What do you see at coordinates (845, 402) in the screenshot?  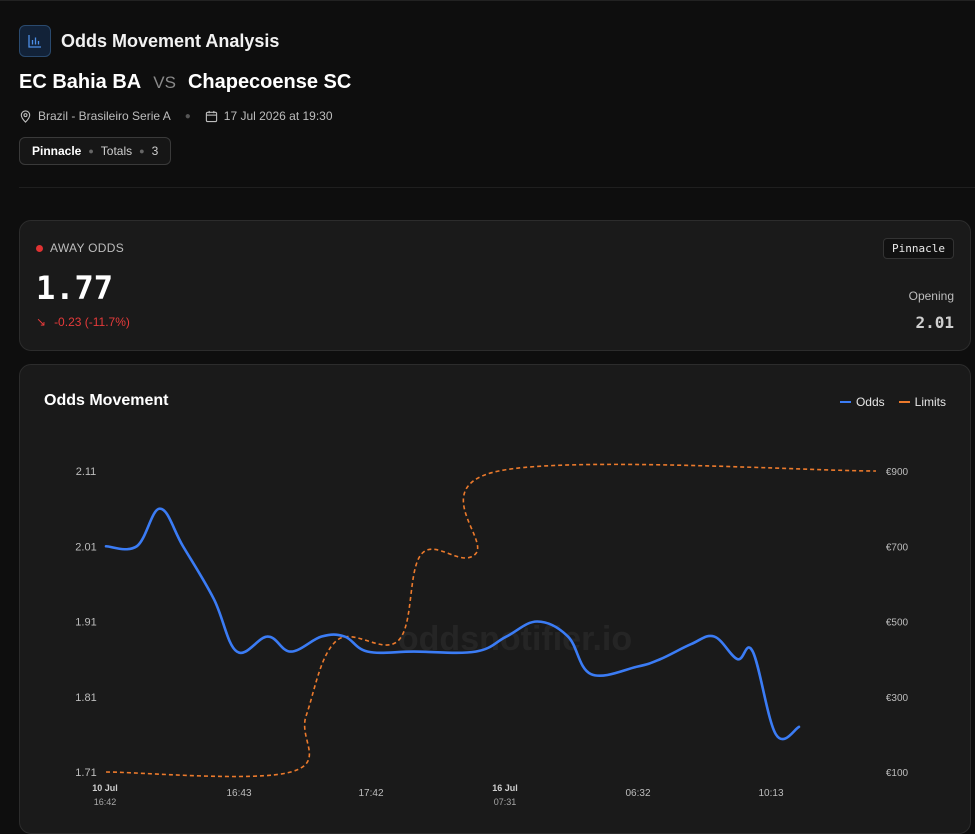 I see `legend-swatch-odds` at bounding box center [845, 402].